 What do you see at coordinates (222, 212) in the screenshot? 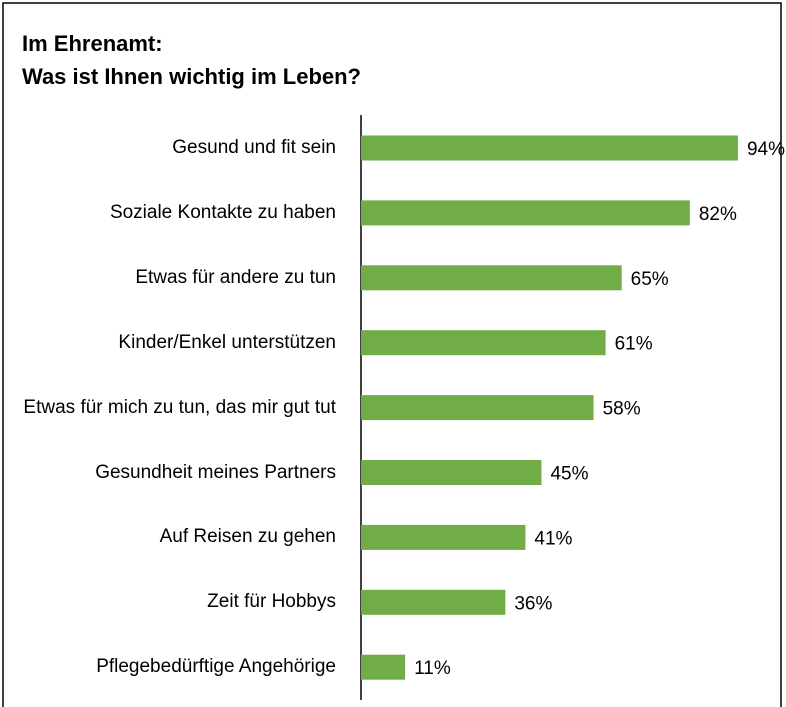
I see `category-label: Soziale Kontakte zu haben` at bounding box center [222, 212].